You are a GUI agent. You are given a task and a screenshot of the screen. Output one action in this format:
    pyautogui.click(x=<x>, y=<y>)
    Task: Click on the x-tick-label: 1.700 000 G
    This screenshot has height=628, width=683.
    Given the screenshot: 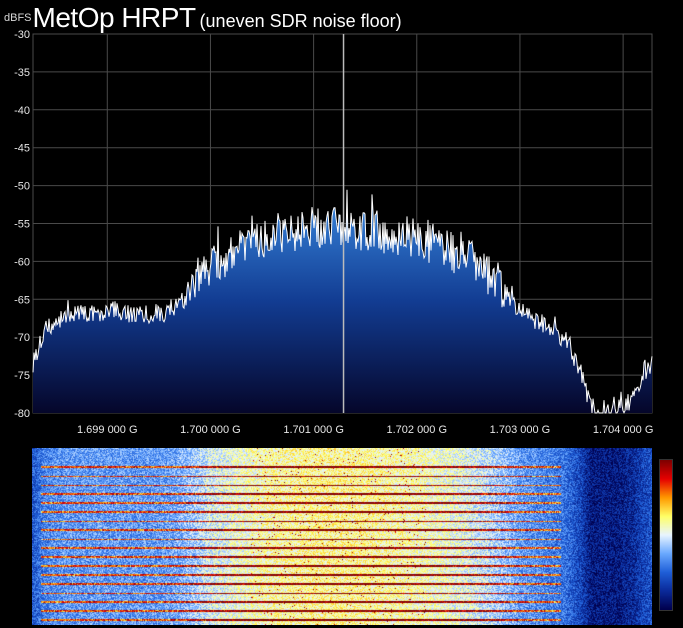 What is the action you would take?
    pyautogui.click(x=210, y=430)
    